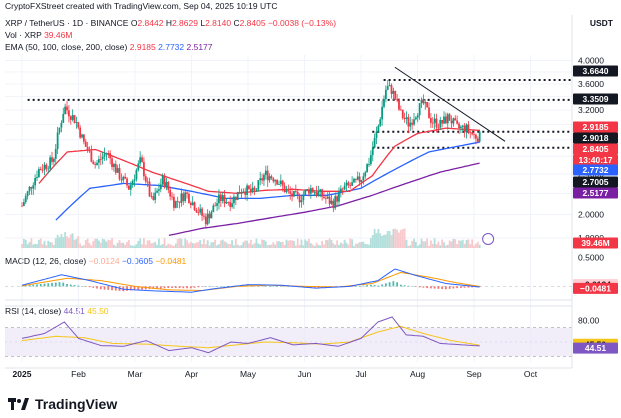  What do you see at coordinates (66, 47) in the screenshot?
I see `ema-label-text: EMA (50, 100, close, 200, close)` at bounding box center [66, 47].